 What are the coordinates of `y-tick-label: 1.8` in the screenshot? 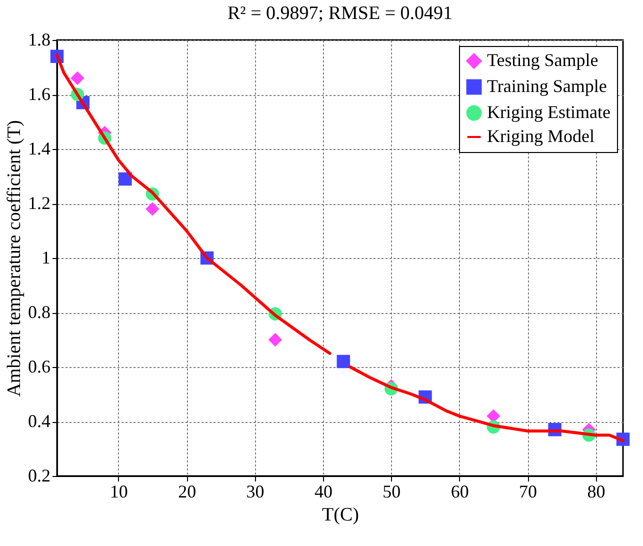 It's located at (39, 40).